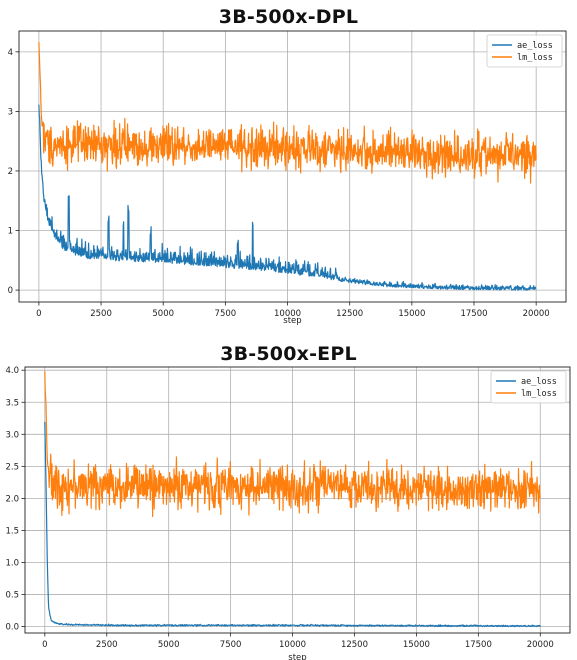 This screenshot has width=577, height=660. Describe the element at coordinates (10, 291) in the screenshot. I see `y-tick-label: 0` at that location.